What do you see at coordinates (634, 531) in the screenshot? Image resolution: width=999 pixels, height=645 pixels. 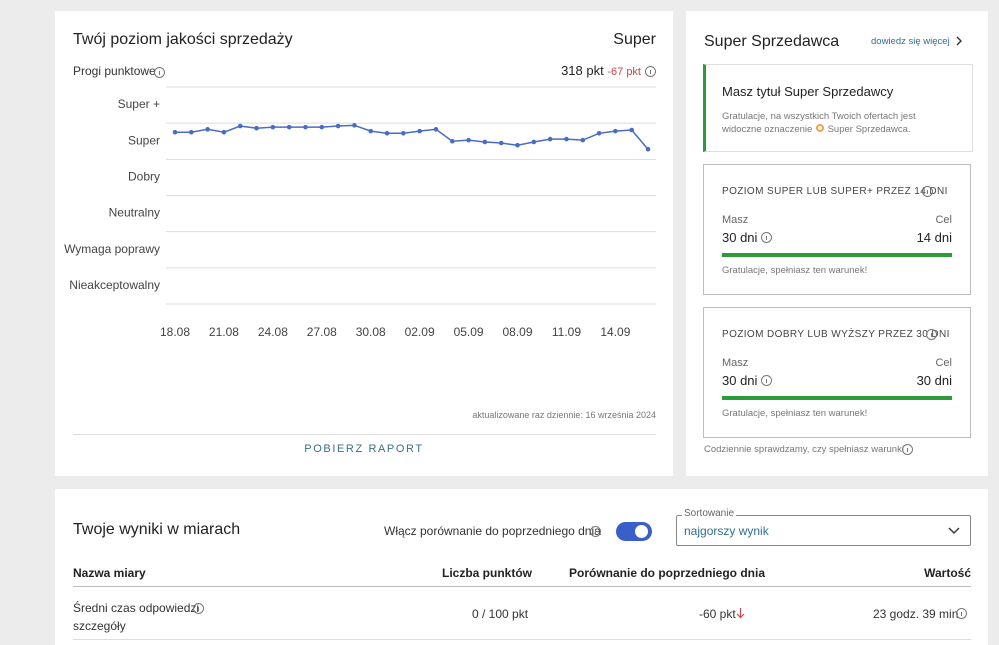 I see `compare-toggle` at bounding box center [634, 531].